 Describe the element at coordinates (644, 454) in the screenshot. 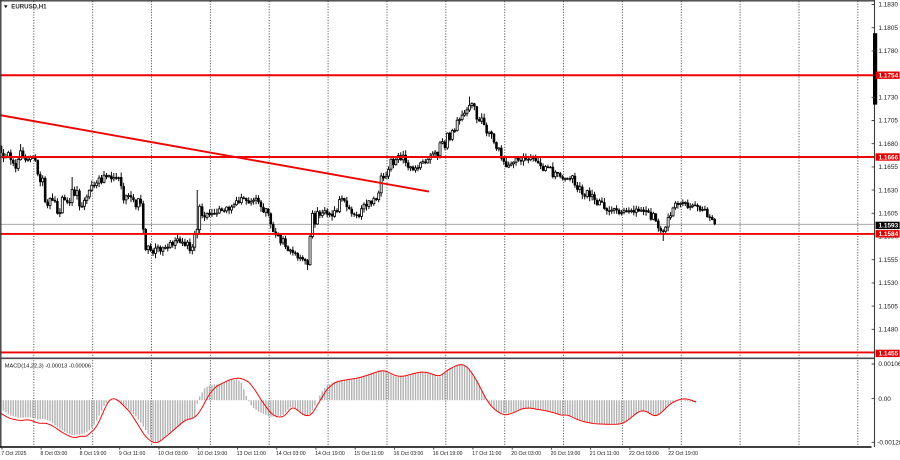

I see `svg-text: 22 Oct 03:00` at that location.